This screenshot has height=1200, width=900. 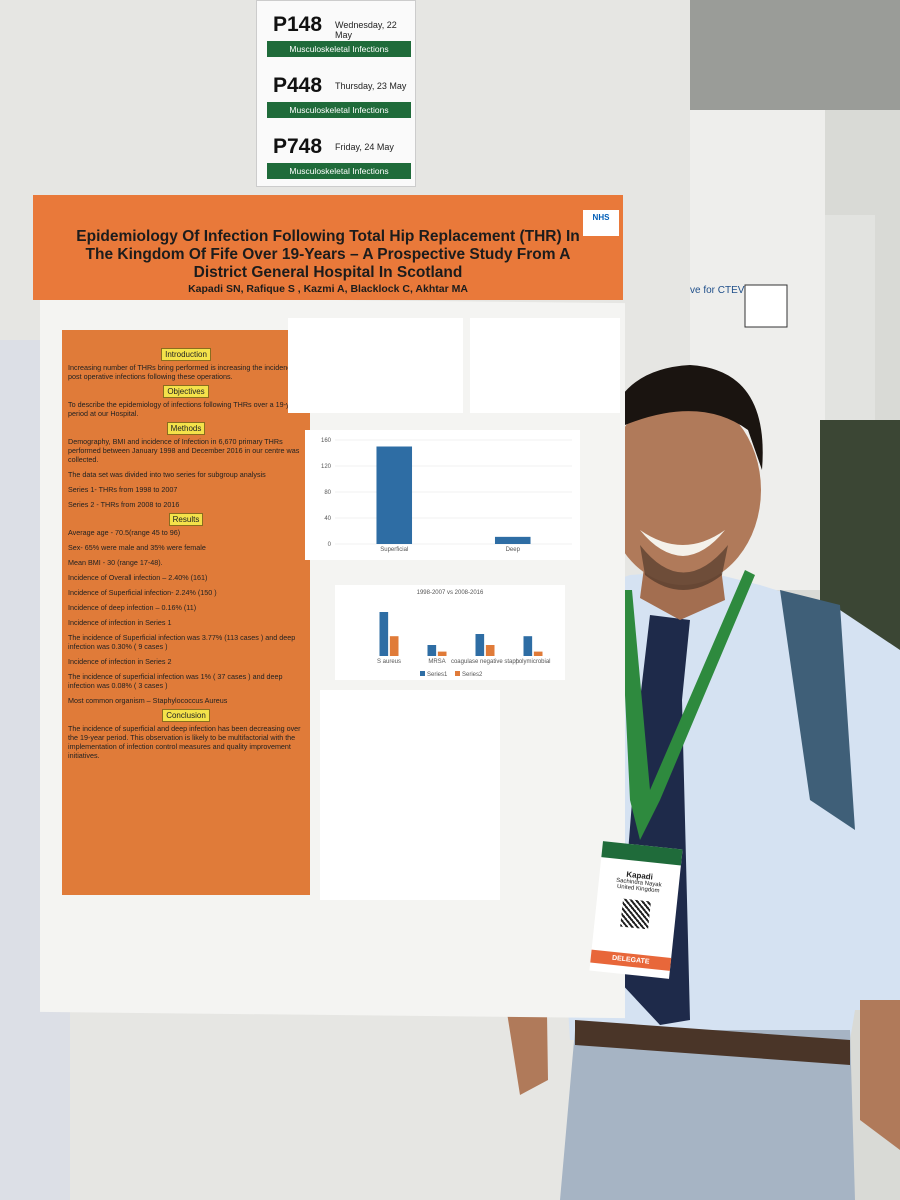 What do you see at coordinates (120, 661) in the screenshot?
I see `section-text: Incidence of infection in Series 2` at bounding box center [120, 661].